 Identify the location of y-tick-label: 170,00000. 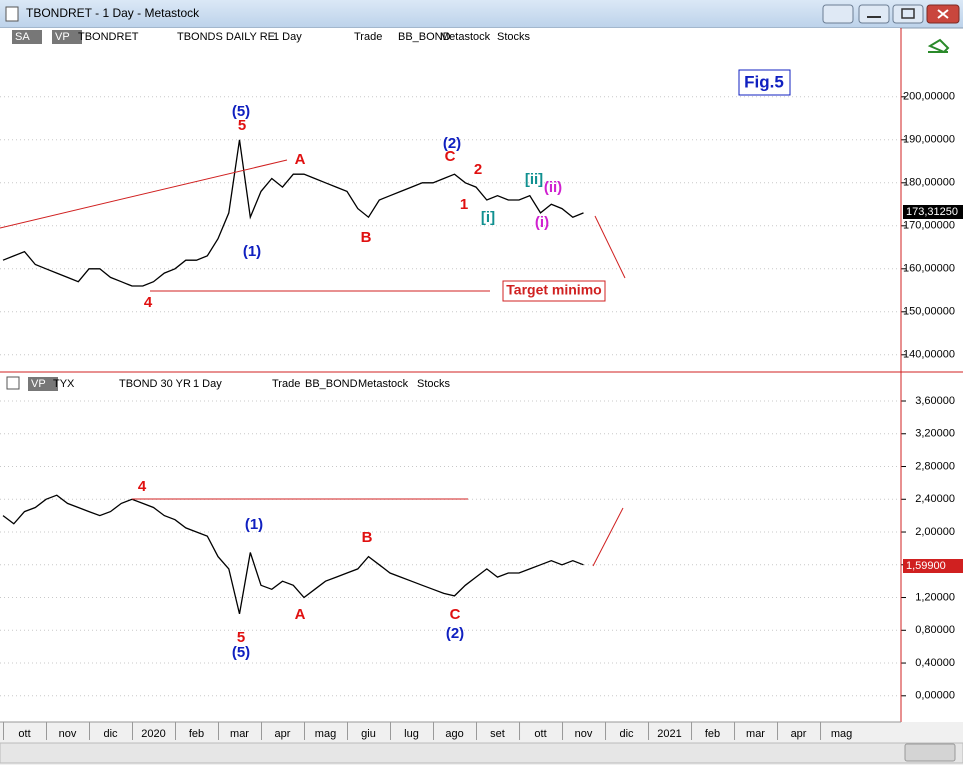
(929, 226).